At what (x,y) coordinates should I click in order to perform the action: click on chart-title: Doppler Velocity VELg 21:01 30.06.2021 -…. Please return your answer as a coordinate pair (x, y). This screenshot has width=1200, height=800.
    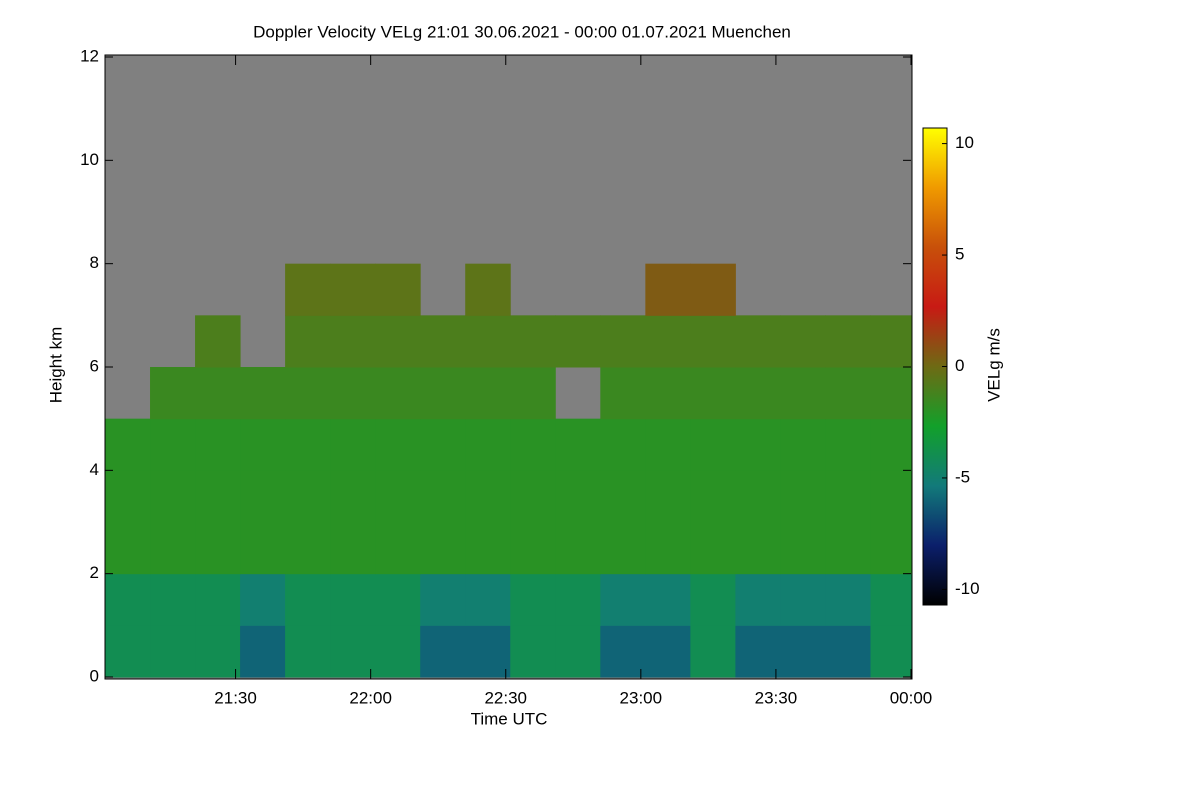
    Looking at the image, I should click on (522, 31).